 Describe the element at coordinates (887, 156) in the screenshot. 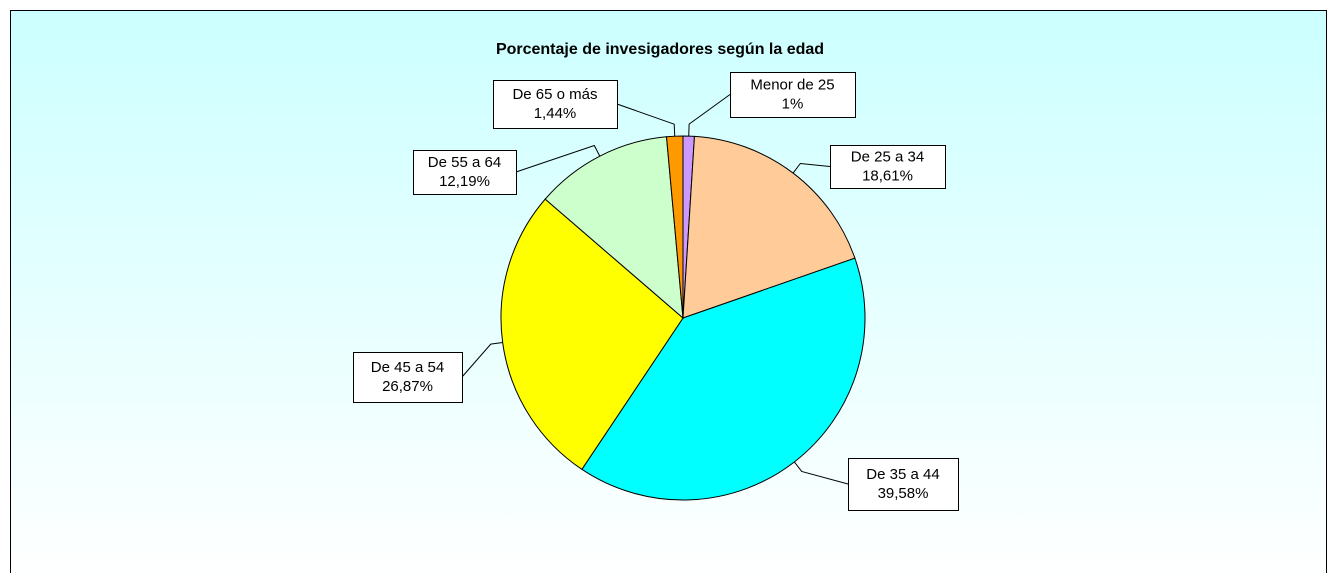

I see `category-label: De 25 a 34` at that location.